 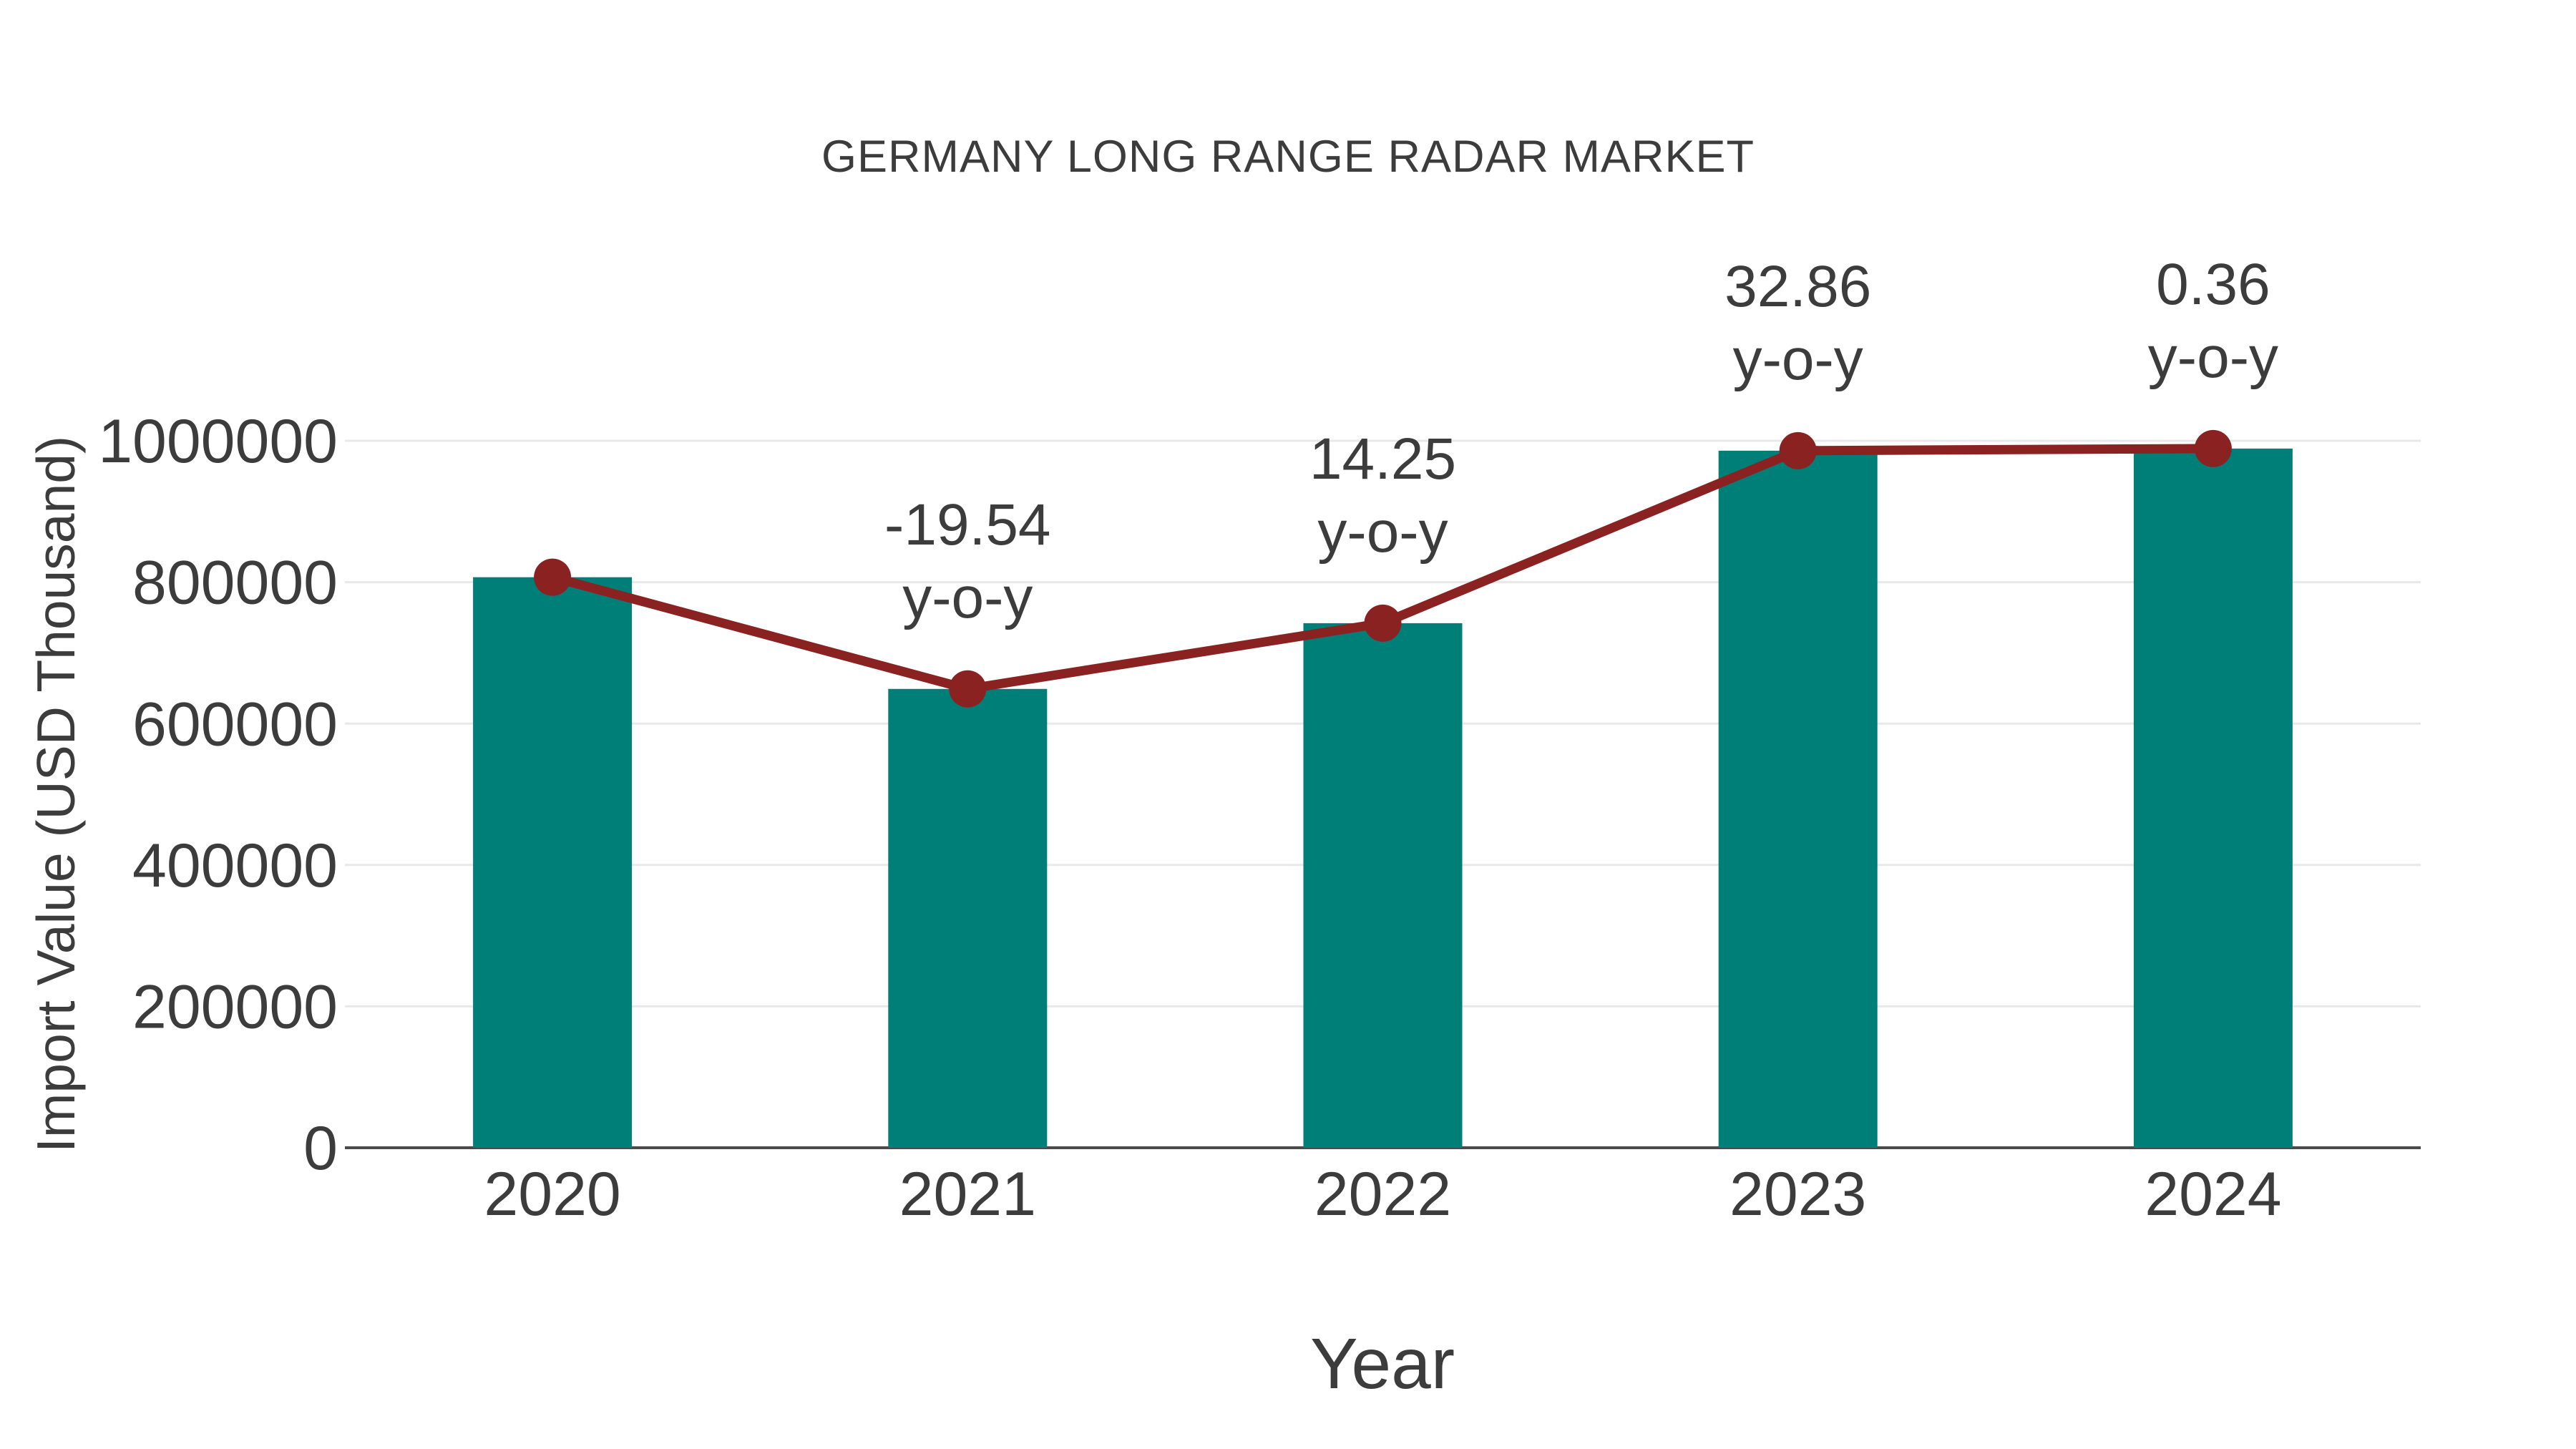 What do you see at coordinates (1288, 157) in the screenshot?
I see `chart-title: GERMANY LONG RANGE RADAR MARKET` at bounding box center [1288, 157].